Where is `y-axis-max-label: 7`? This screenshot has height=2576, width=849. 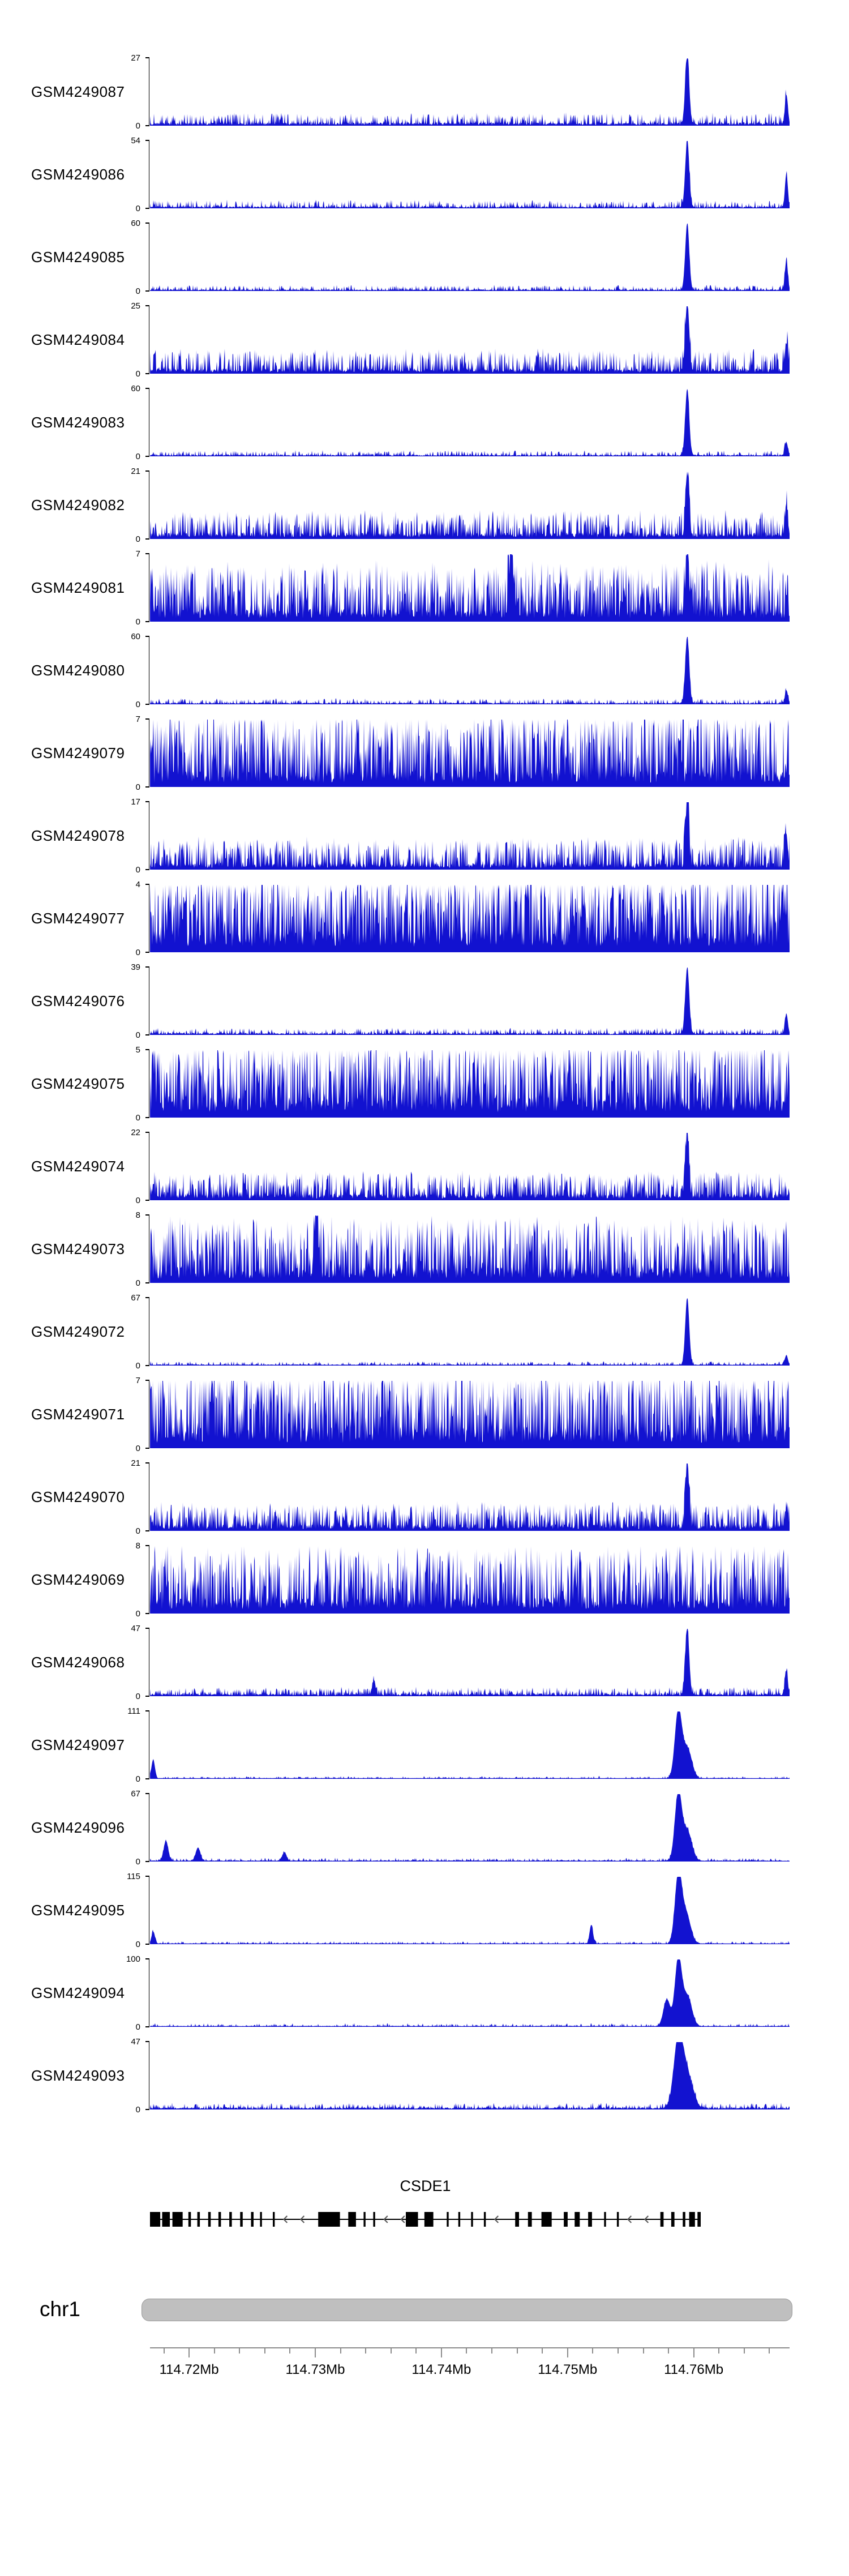
y-axis-max-label: 7 is located at coordinates (137, 719).